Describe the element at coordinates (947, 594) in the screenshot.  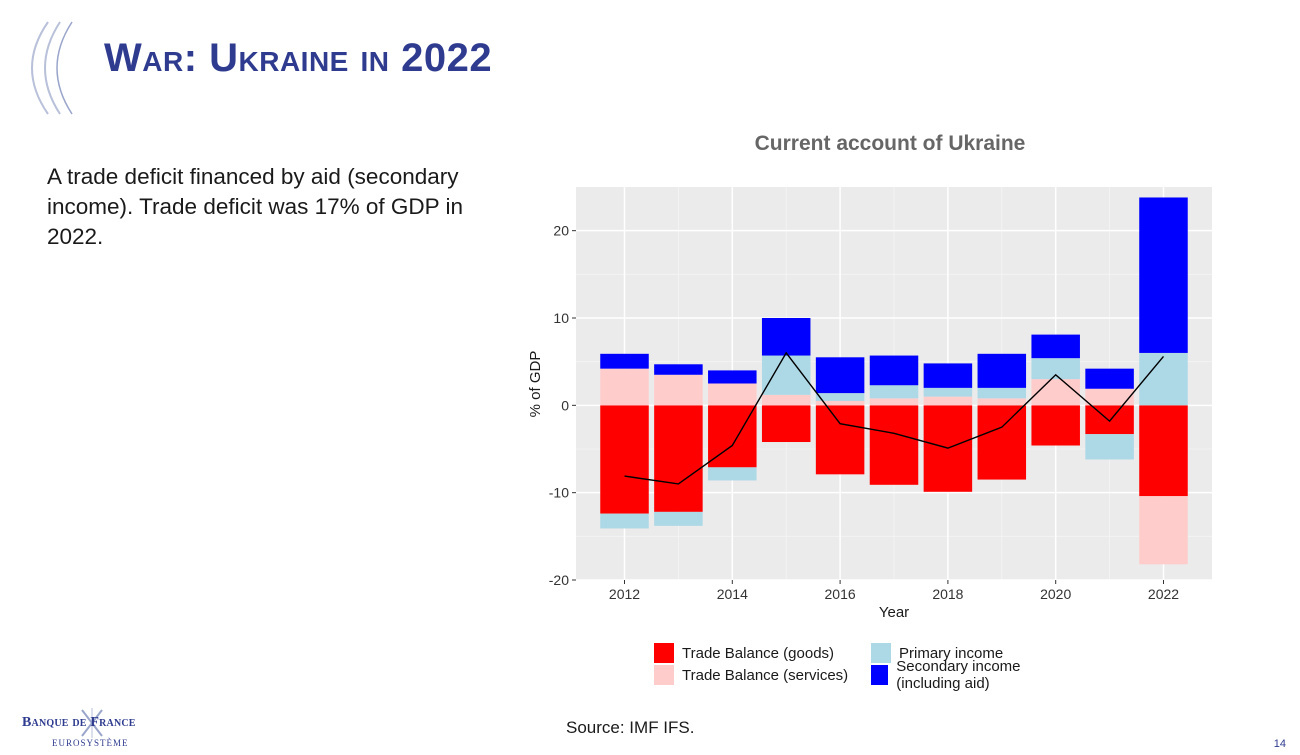
I see `x-tick-label: 2018` at that location.